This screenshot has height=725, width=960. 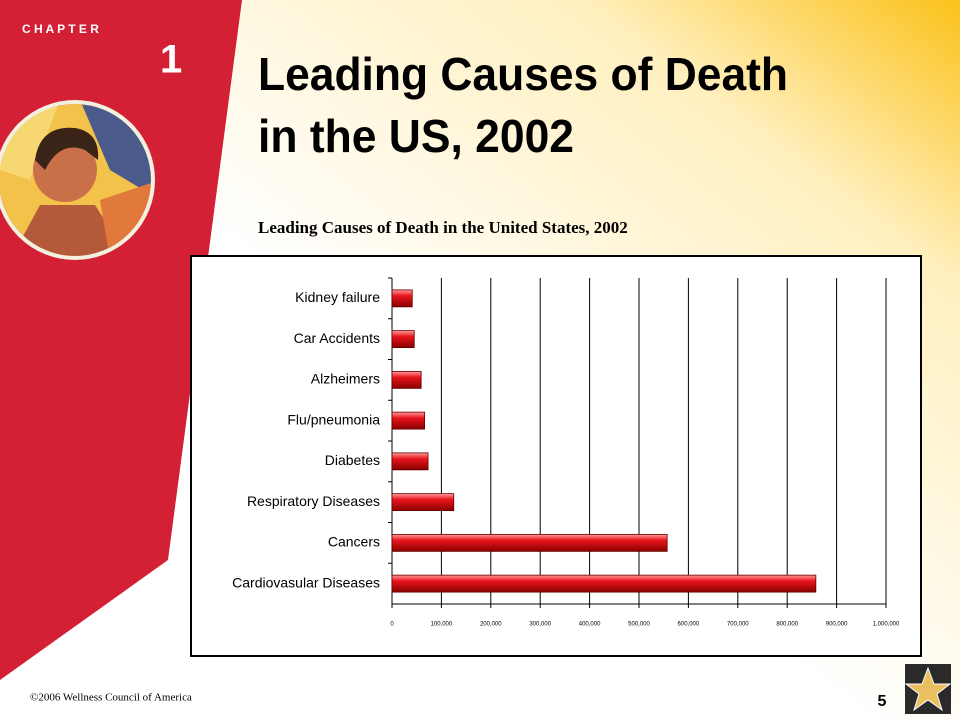 What do you see at coordinates (523, 74) in the screenshot?
I see `slide-title: Leading Causes of Death` at bounding box center [523, 74].